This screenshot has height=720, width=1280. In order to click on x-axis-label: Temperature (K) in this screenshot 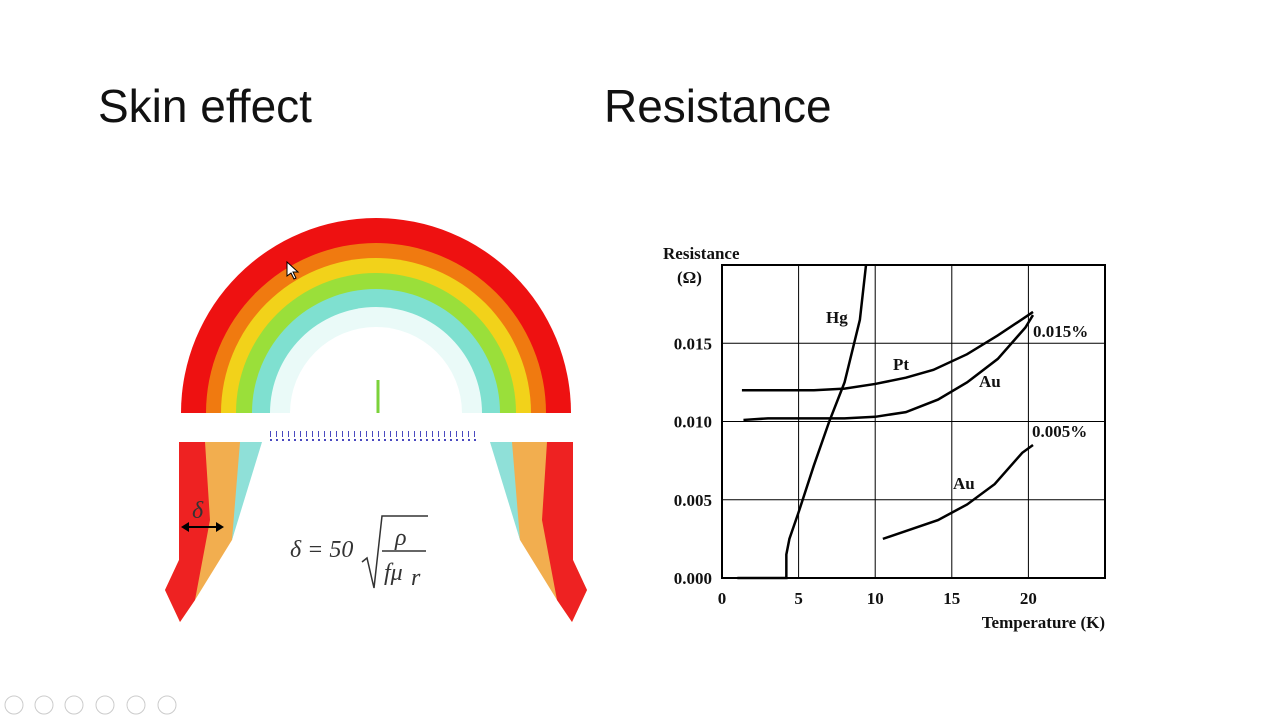, I will do `click(1043, 622)`.